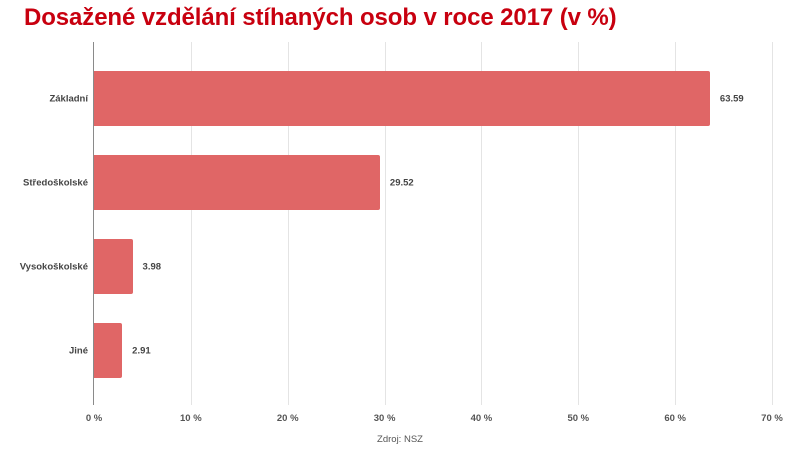 The image size is (800, 449). I want to click on category-label: Vysokoškolské, so click(53, 266).